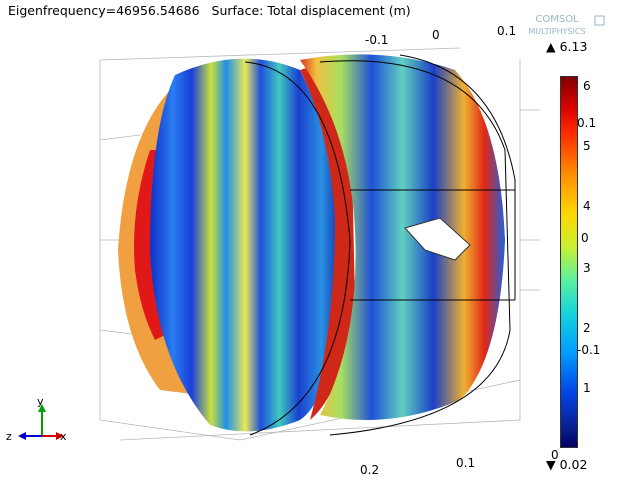 This screenshot has width=640, height=480. I want to click on colorbar-tick-secondary: 0, so click(585, 238).